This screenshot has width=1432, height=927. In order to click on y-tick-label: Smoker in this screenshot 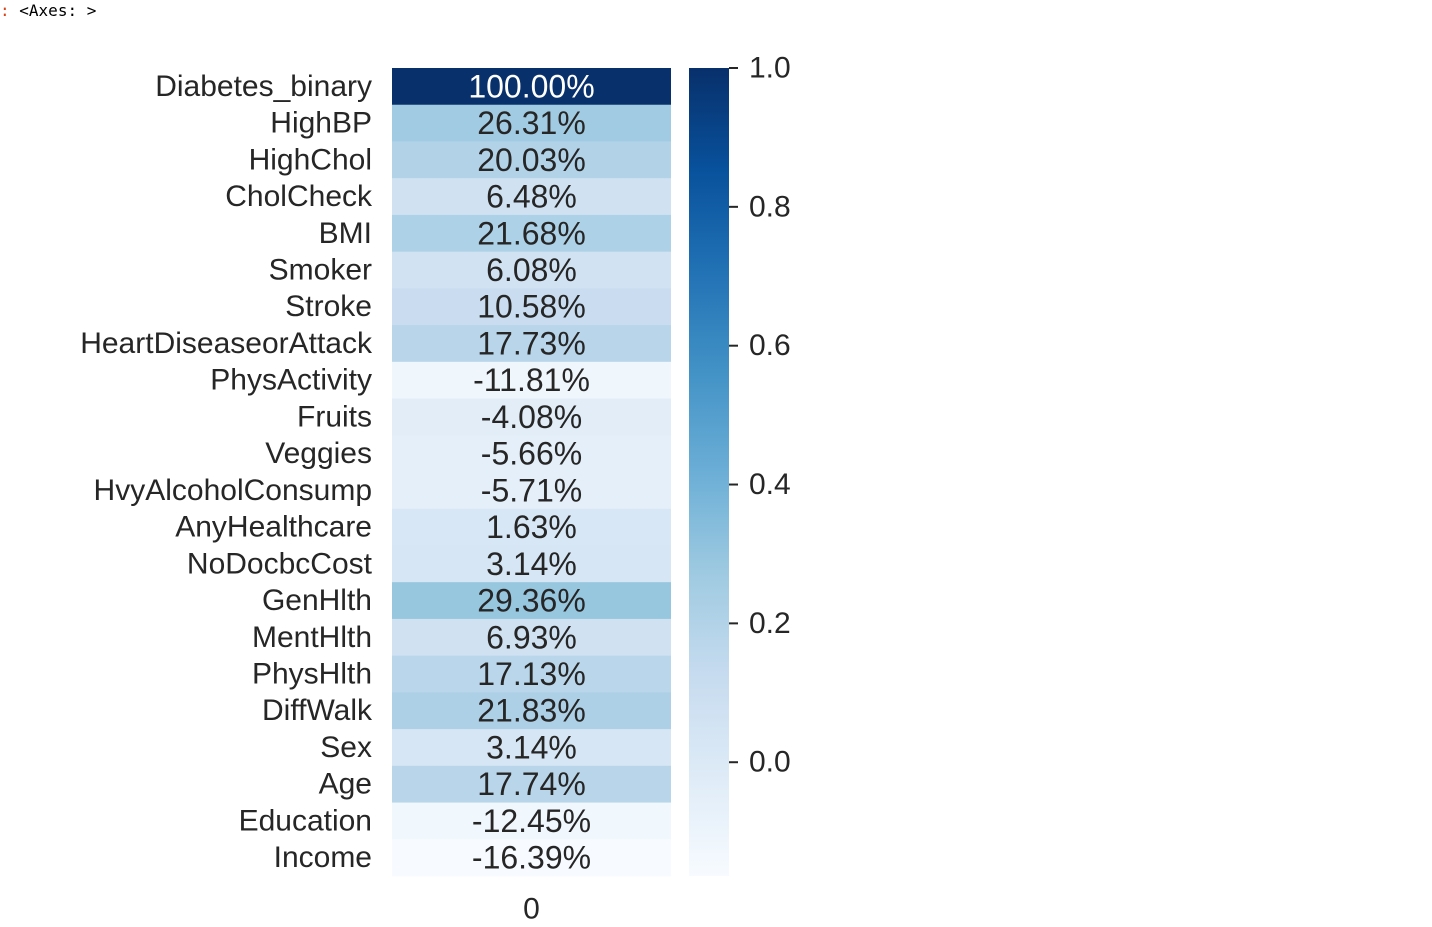, I will do `click(320, 270)`.